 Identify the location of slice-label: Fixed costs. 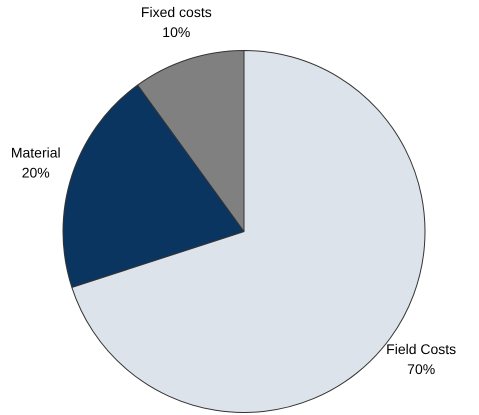
(176, 12).